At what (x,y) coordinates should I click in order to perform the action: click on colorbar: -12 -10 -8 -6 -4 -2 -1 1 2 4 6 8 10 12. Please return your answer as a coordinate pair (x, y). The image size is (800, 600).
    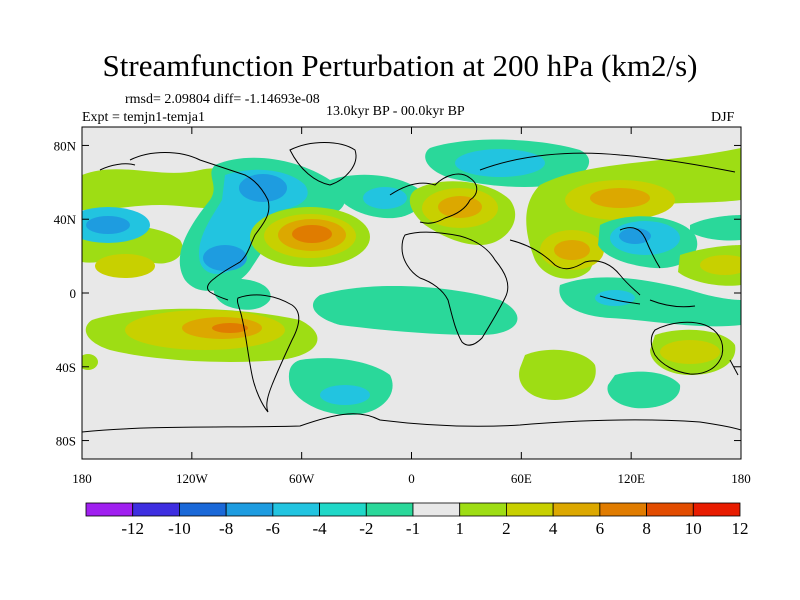
    Looking at the image, I should click on (417, 520).